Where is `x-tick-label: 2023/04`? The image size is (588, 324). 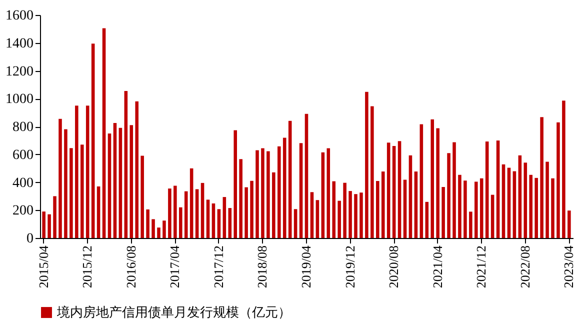
x-tick-label: 2023/04 is located at coordinates (568, 266).